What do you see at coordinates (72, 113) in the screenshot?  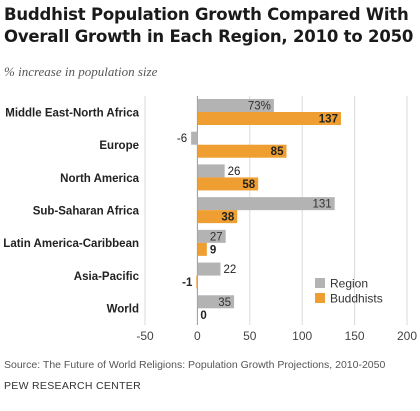 I see `category-label-0: Middle East-North Africa` at bounding box center [72, 113].